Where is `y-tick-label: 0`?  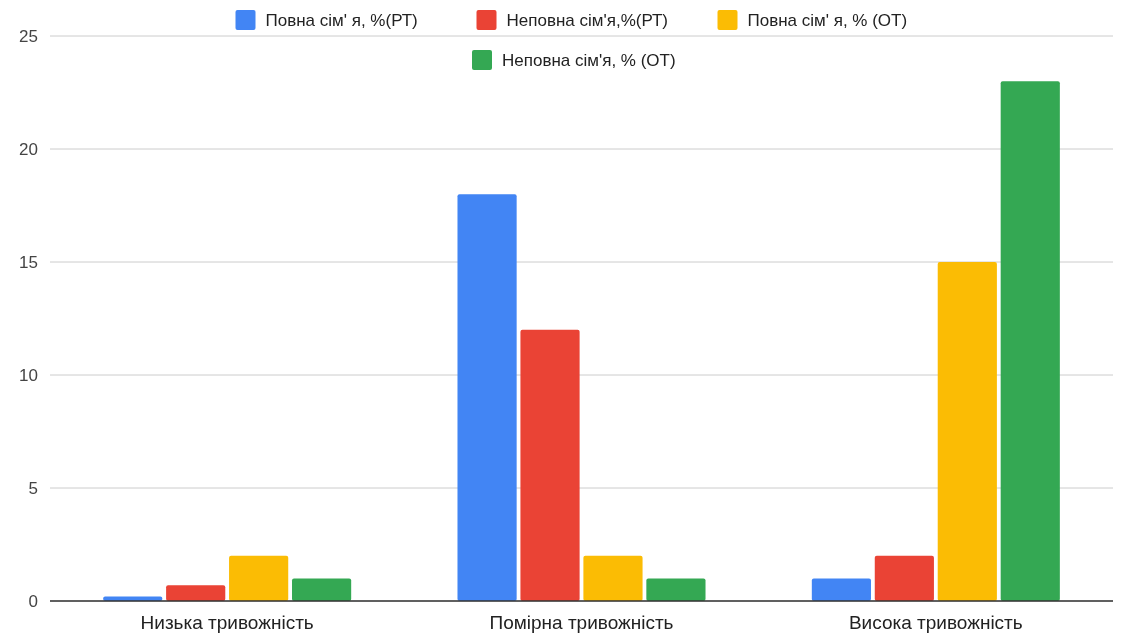
y-tick-label: 0 is located at coordinates (33, 601).